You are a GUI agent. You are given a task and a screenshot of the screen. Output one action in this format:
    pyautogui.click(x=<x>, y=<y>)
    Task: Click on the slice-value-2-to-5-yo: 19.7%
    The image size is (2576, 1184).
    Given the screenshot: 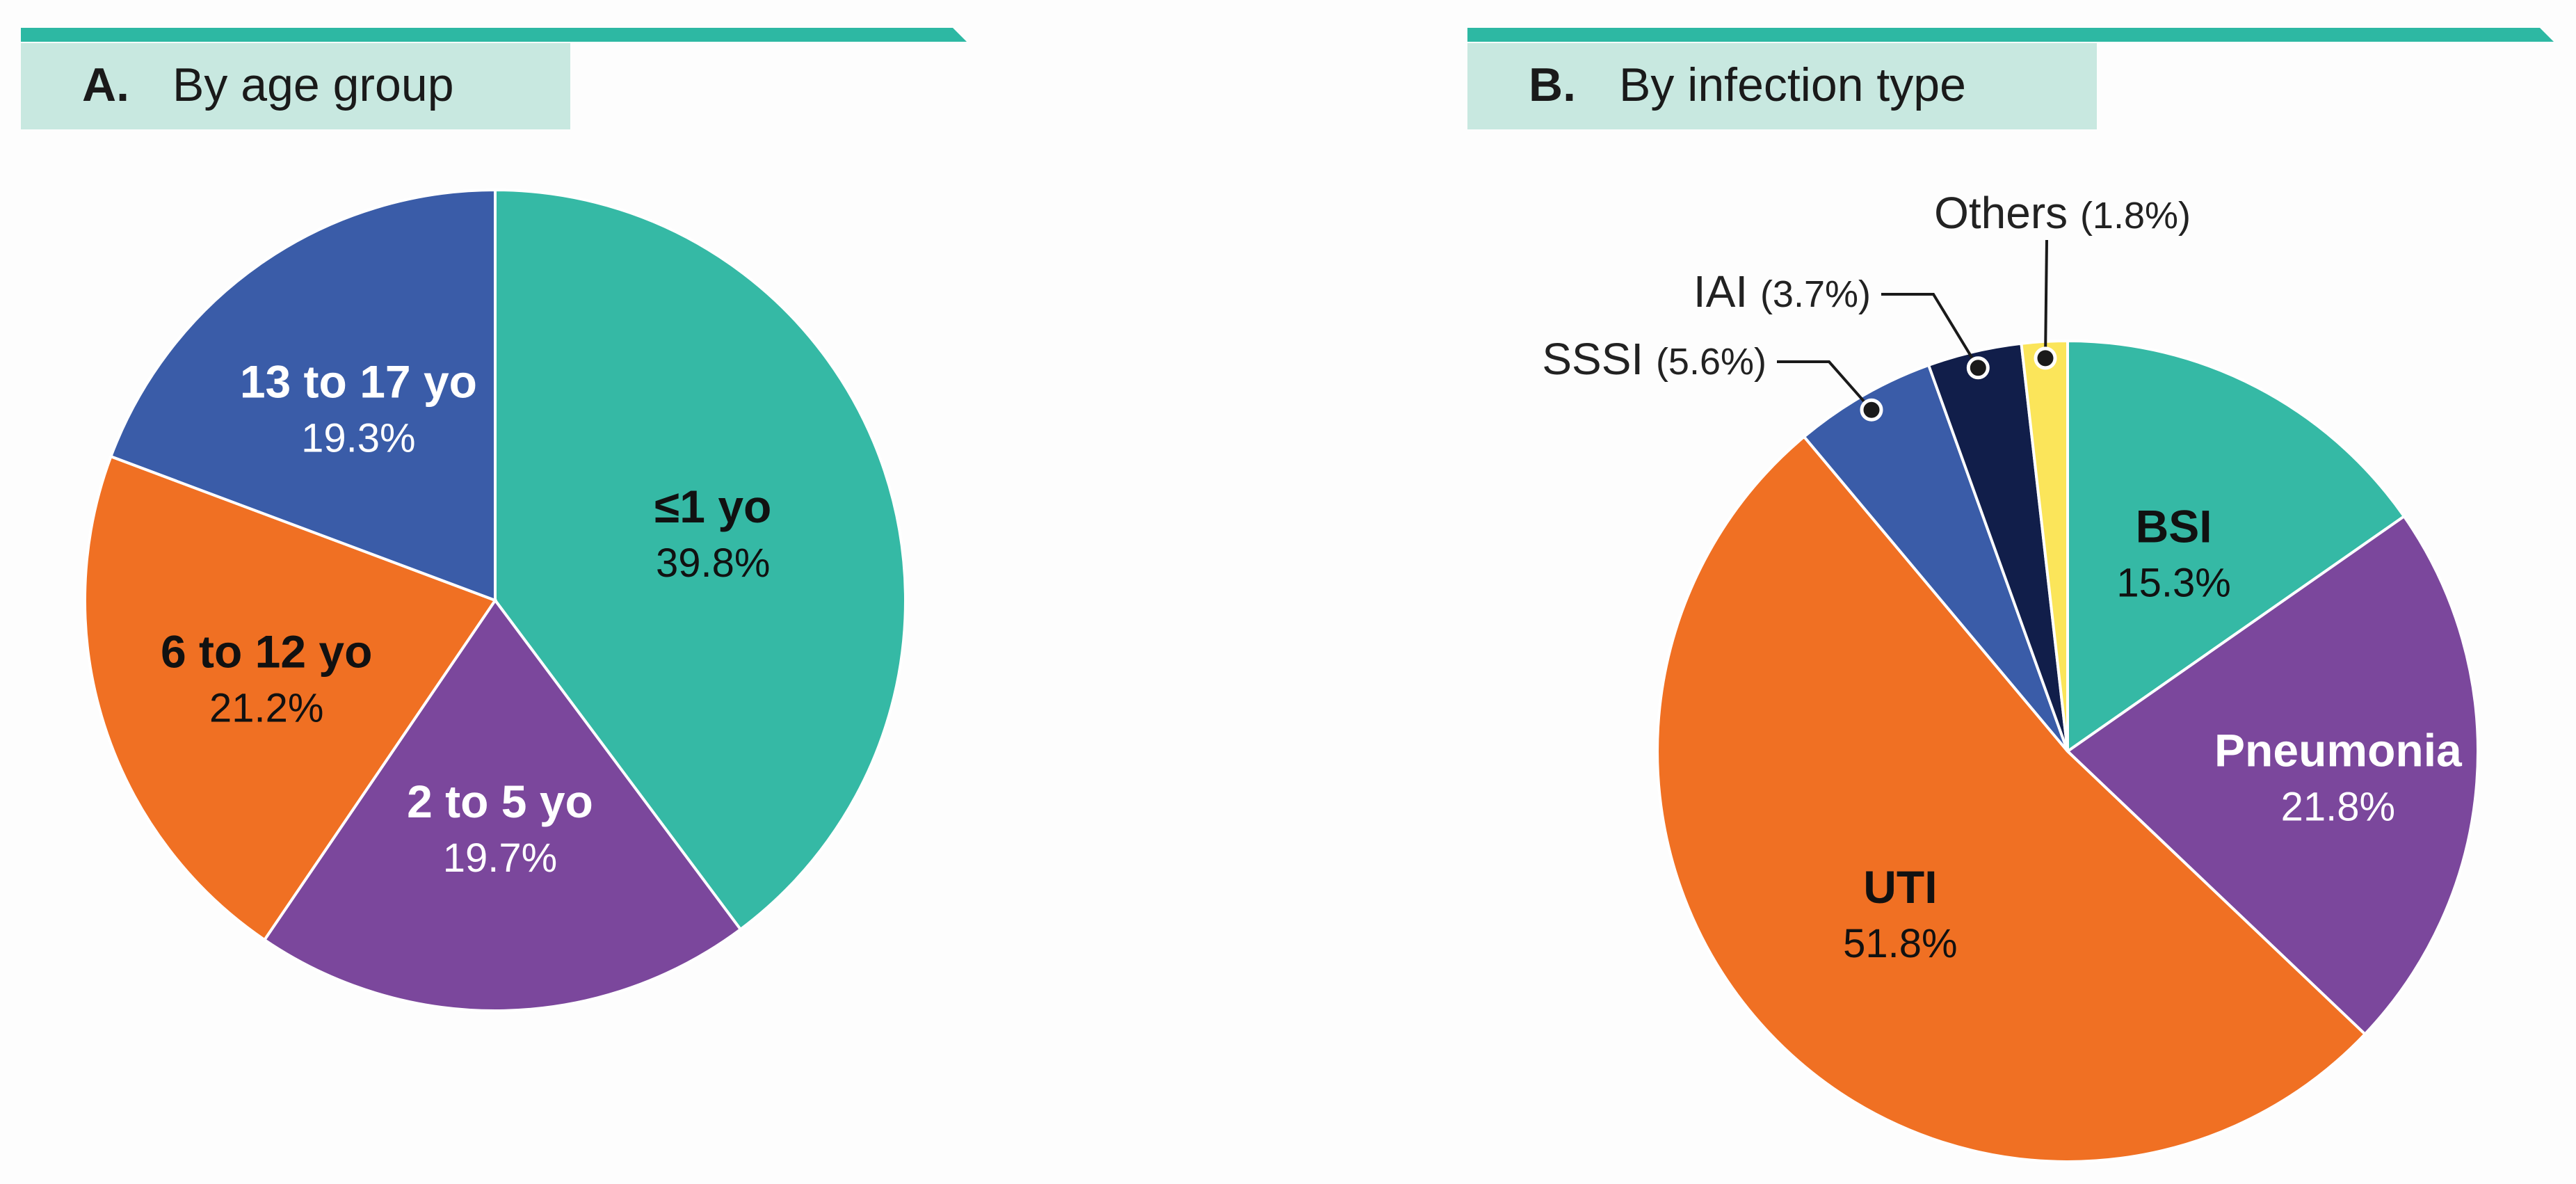 What is the action you would take?
    pyautogui.click(x=500, y=858)
    